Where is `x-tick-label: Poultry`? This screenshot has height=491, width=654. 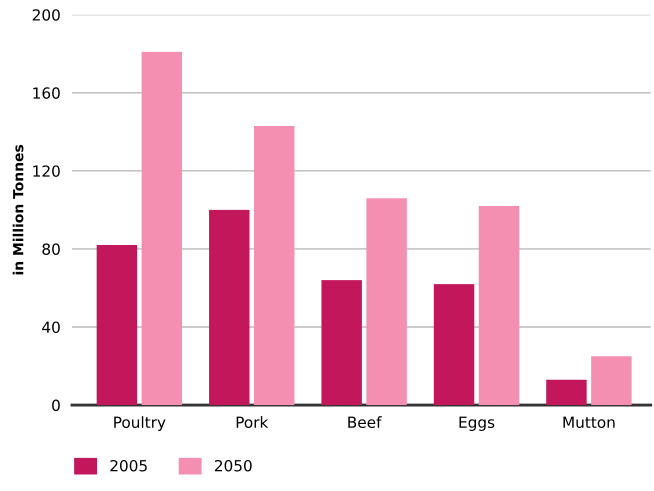
x-tick-label: Poultry is located at coordinates (140, 423).